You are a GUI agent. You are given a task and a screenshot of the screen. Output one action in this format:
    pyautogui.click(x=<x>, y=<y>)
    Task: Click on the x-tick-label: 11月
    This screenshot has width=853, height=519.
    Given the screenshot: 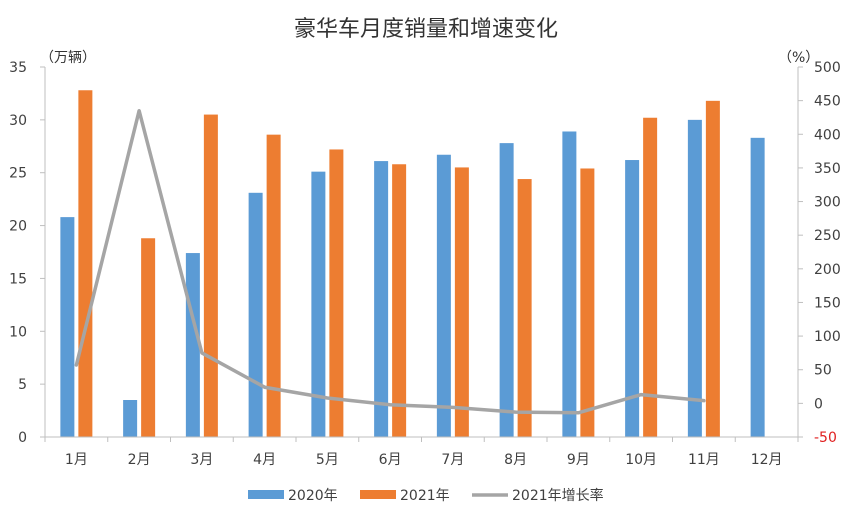 What is the action you would take?
    pyautogui.click(x=704, y=460)
    